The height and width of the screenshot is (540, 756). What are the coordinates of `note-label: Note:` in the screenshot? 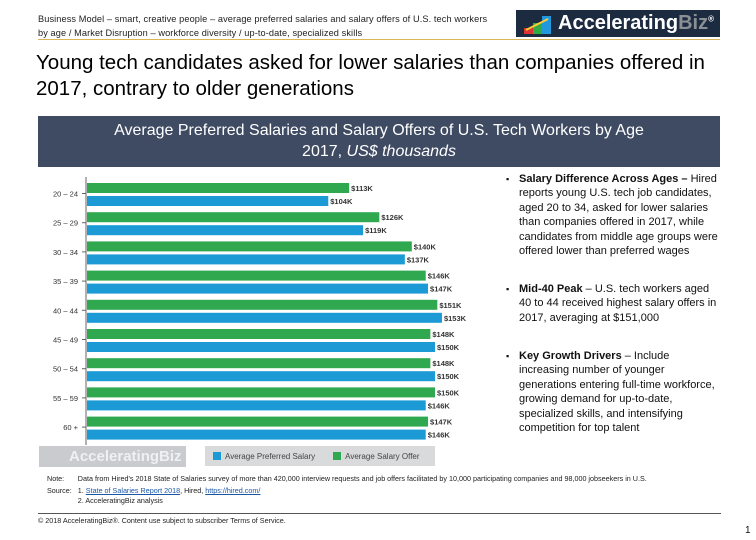 It's located at (56, 478).